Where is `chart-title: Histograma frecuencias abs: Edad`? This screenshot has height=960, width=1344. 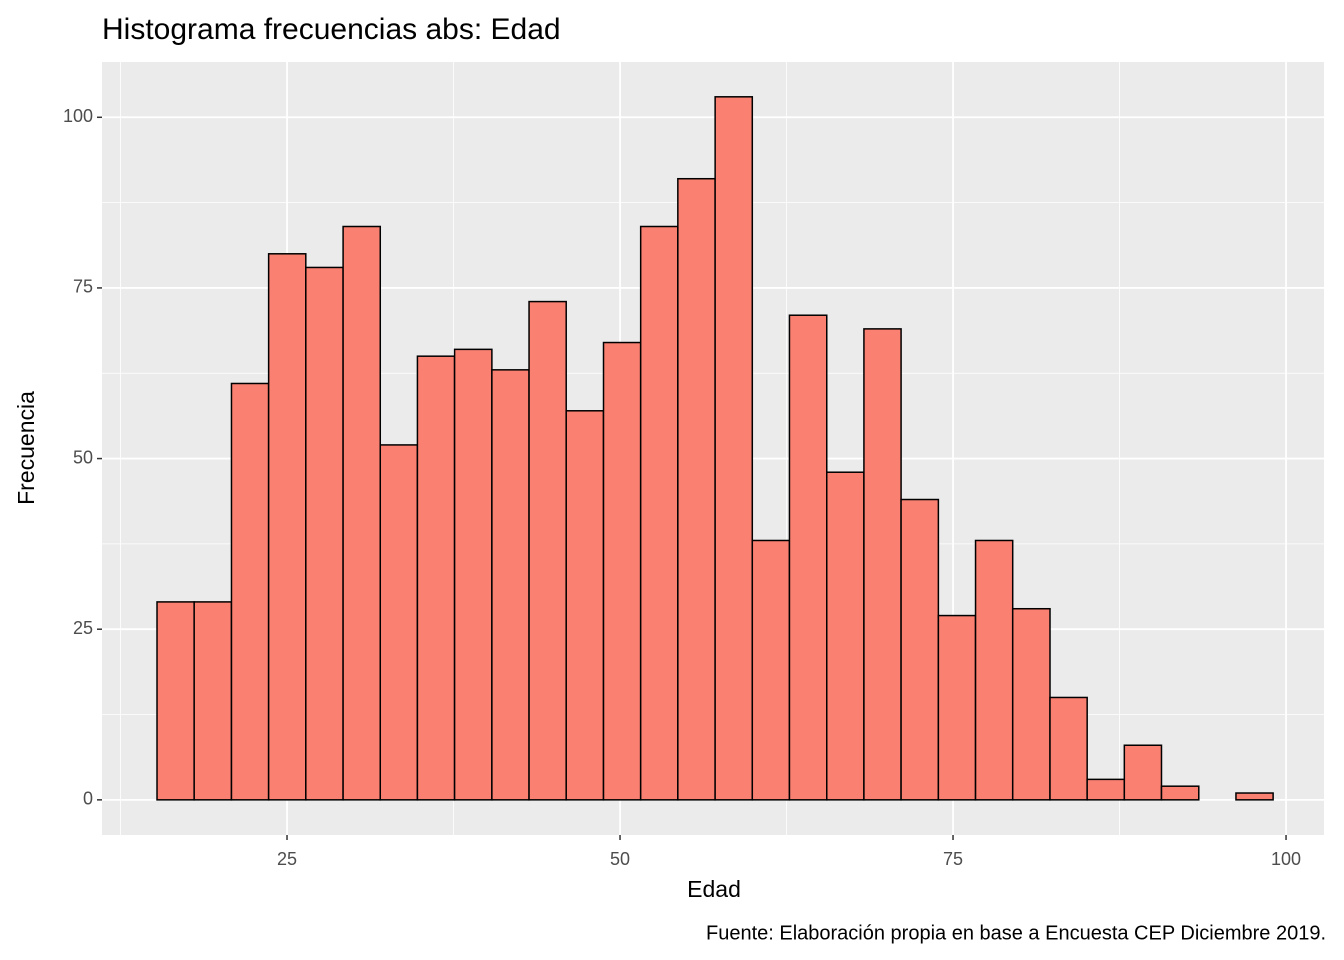 chart-title: Histograma frecuencias abs: Edad is located at coordinates (331, 29).